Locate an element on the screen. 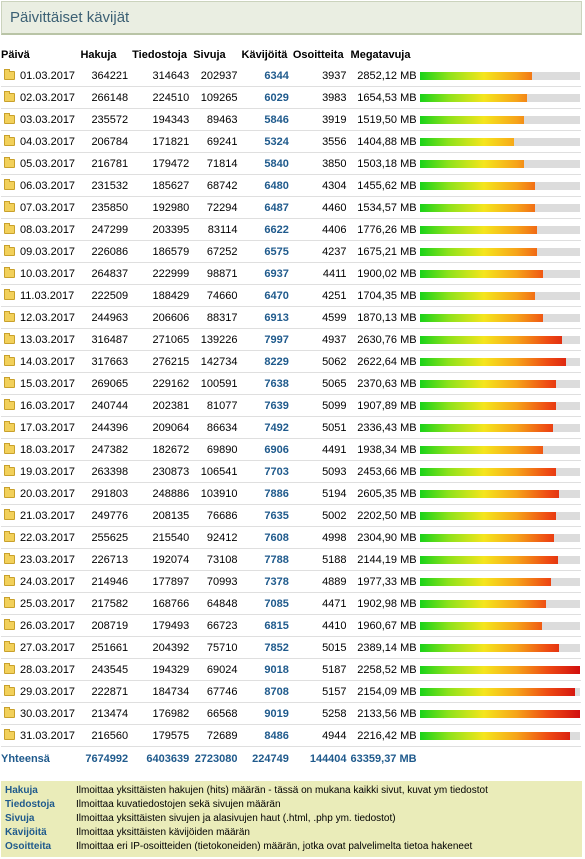  cell-megatavuja: 1503,18 MB is located at coordinates (385, 163).